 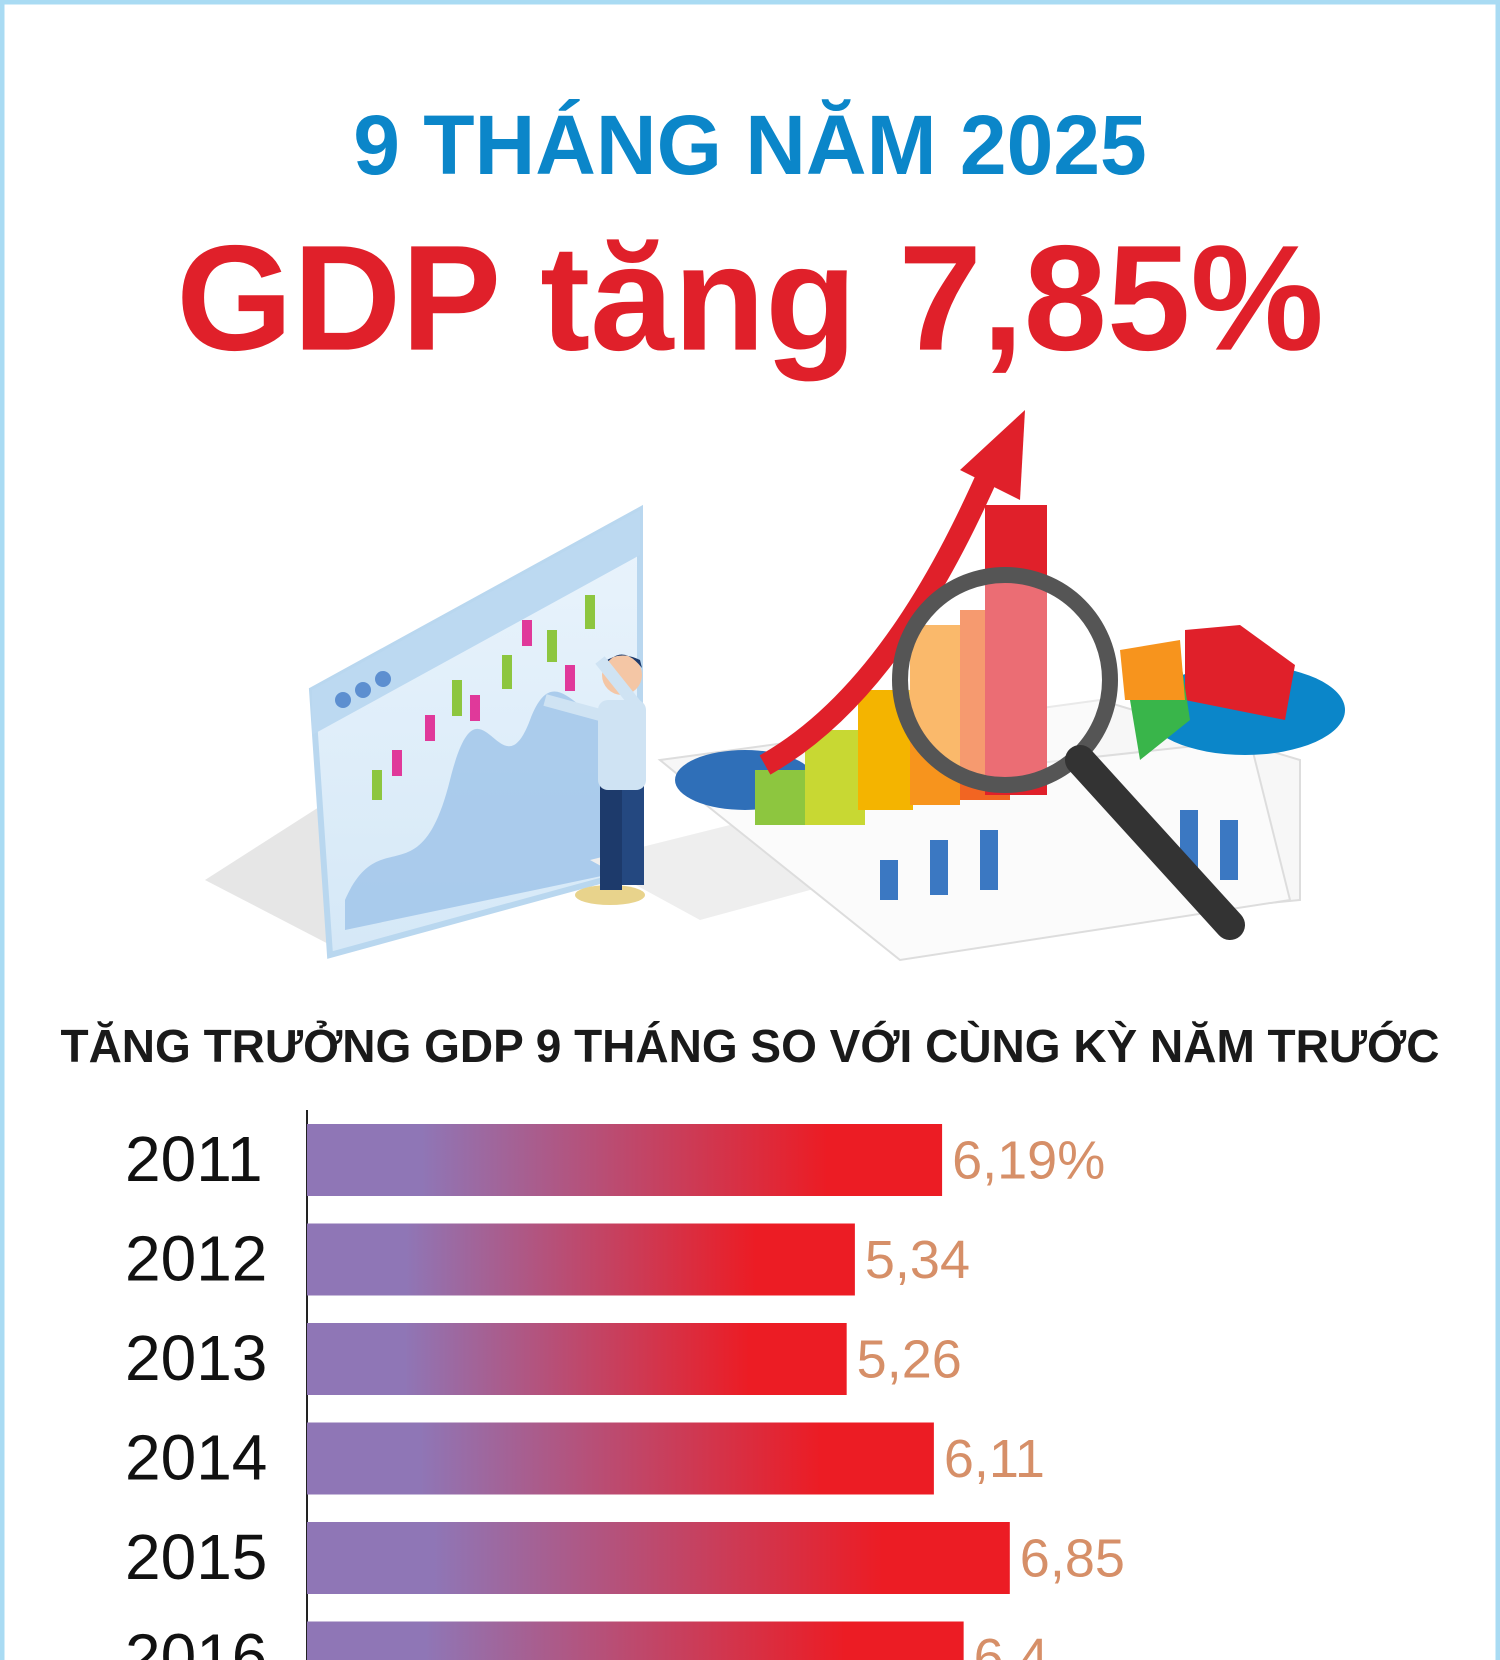 I want to click on category-label: 2012, so click(x=196, y=1258).